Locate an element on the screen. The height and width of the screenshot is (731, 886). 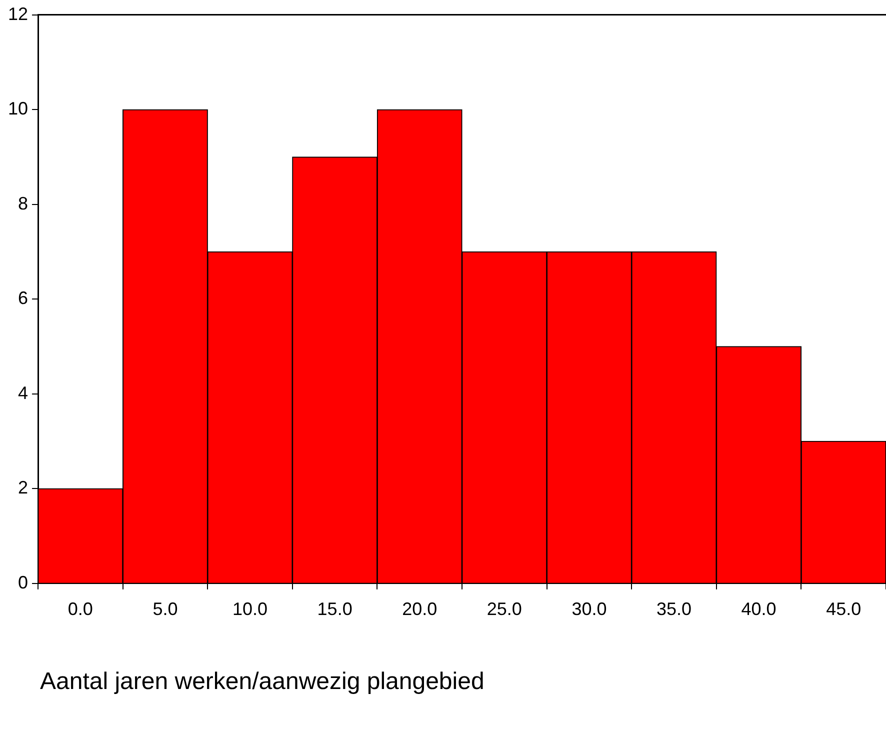
x-tick-label: 10.0 is located at coordinates (250, 609).